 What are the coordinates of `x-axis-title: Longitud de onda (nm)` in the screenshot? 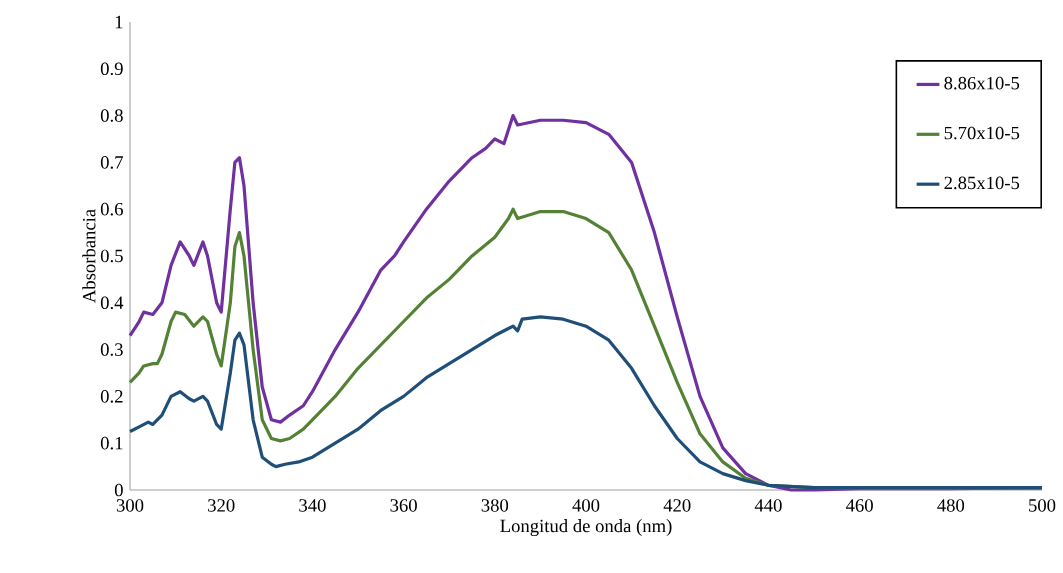 It's located at (586, 528).